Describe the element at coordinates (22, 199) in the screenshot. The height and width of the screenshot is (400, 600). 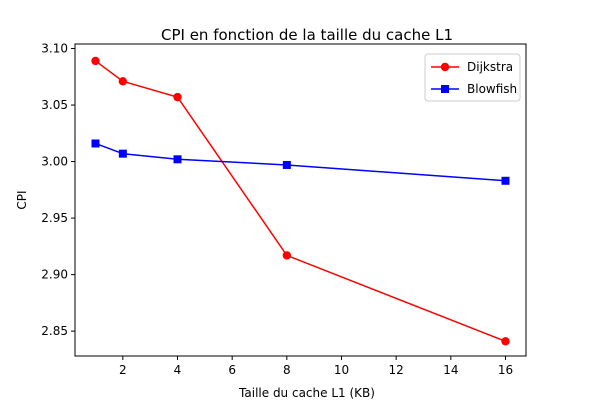
I see `y-axis-label: CPI` at that location.